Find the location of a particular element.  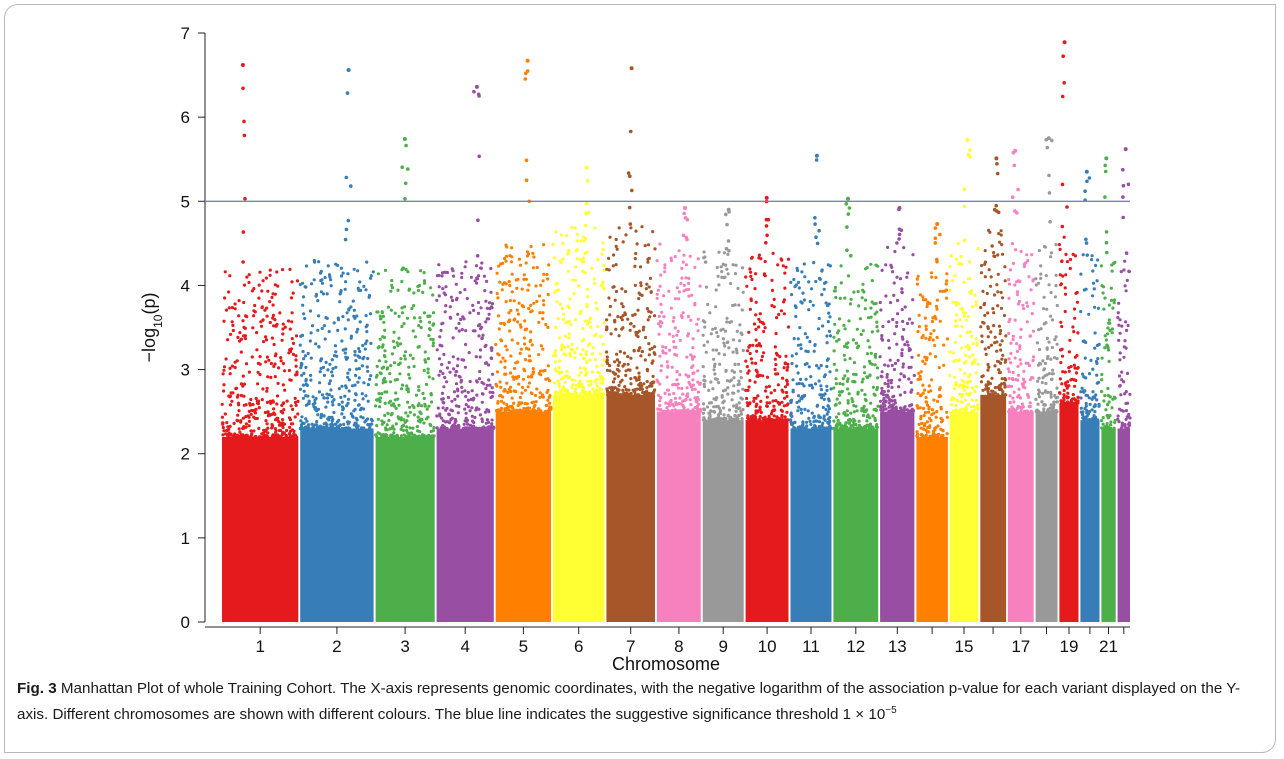

chromosome-14-peak is located at coordinates (937, 224).